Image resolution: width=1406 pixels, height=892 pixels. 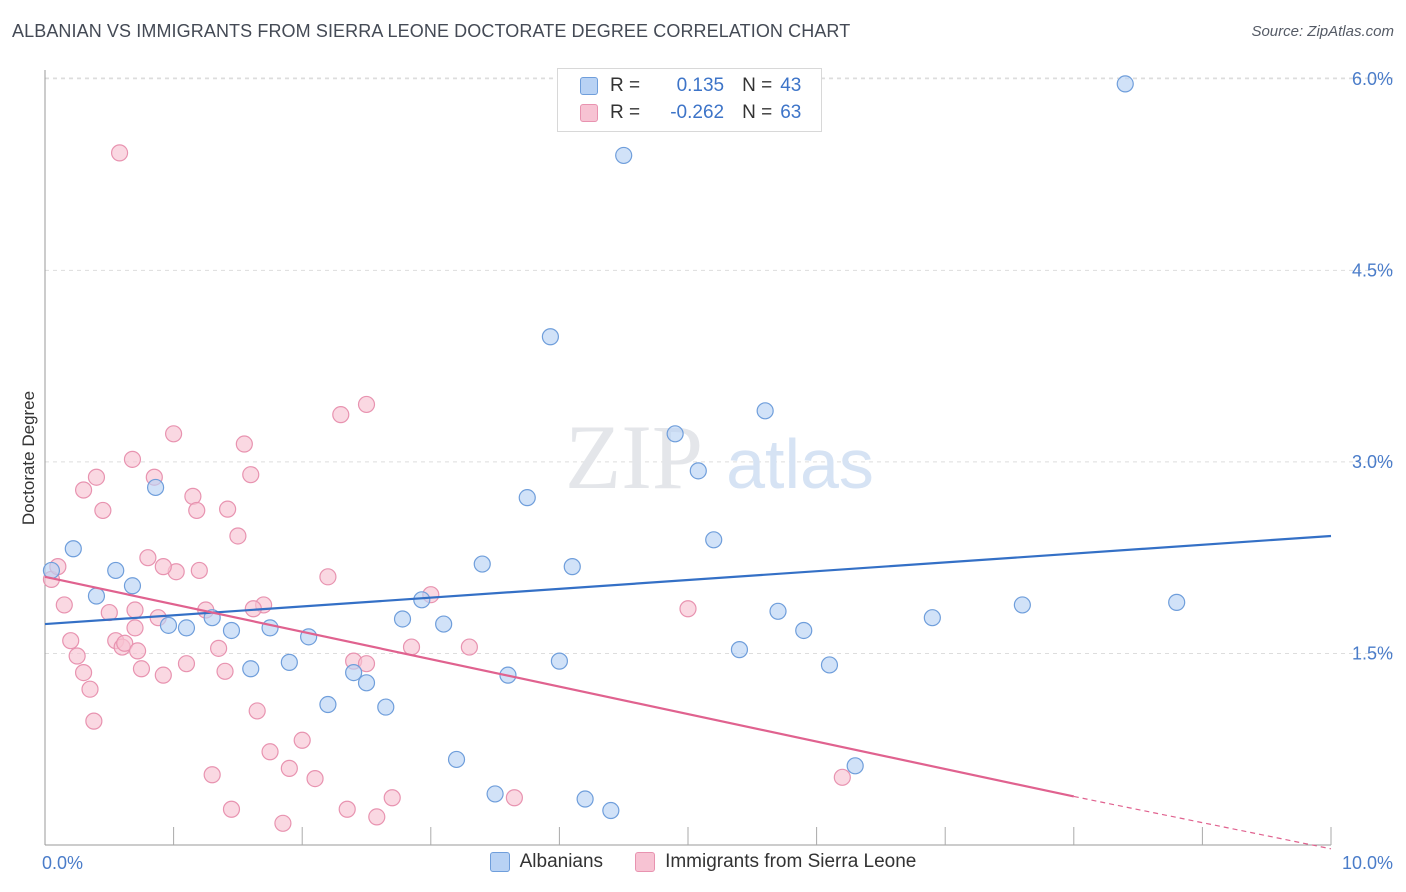 What do you see at coordinates (62, 863) in the screenshot?
I see `x-tick-label: 0.0%` at bounding box center [62, 863].